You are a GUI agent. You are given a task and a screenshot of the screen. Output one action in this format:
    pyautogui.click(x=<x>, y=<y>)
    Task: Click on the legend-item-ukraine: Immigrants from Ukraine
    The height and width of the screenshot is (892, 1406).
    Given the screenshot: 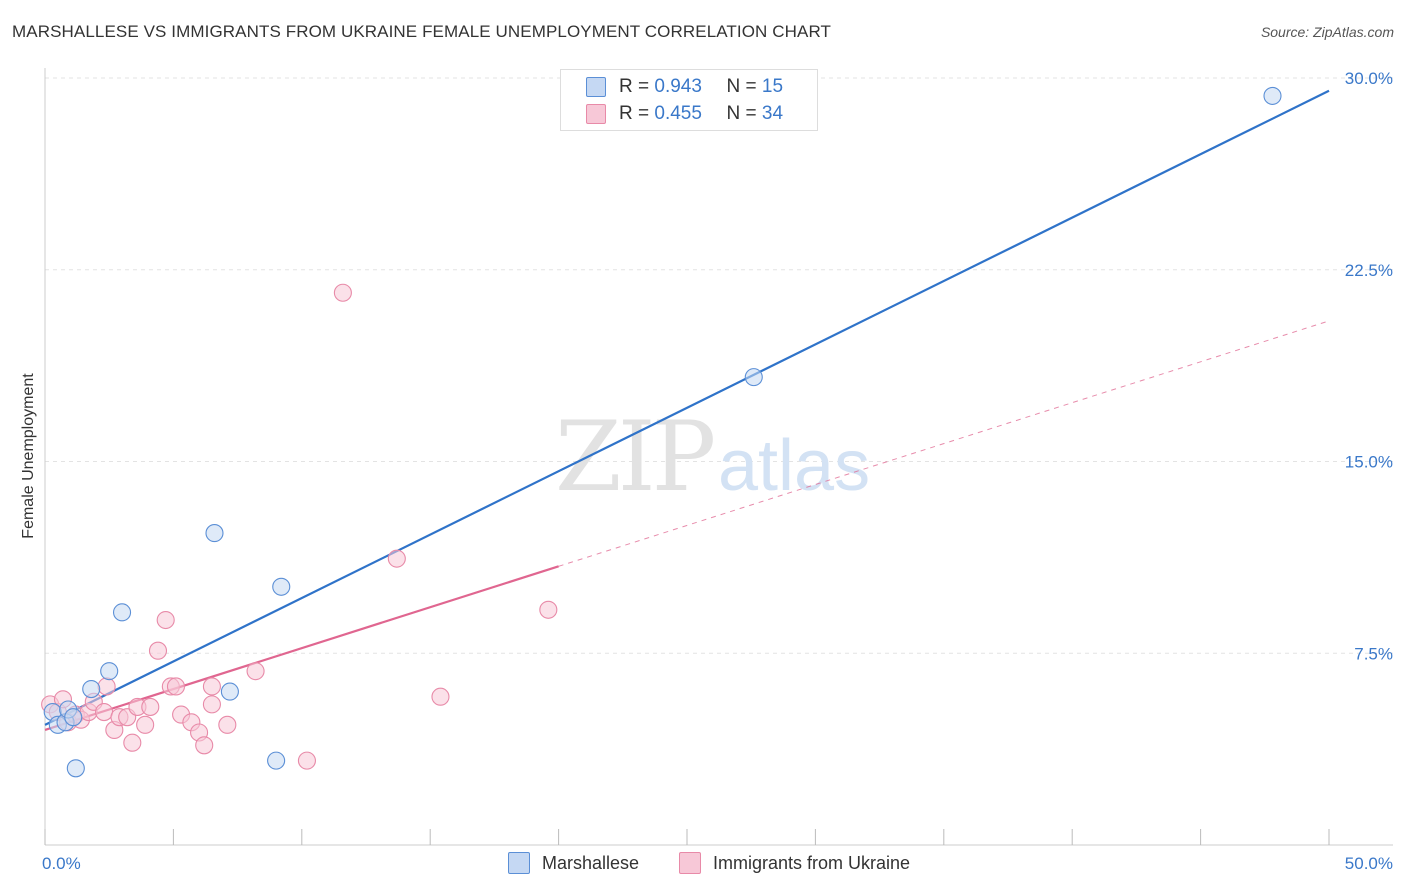 What is the action you would take?
    pyautogui.click(x=794, y=863)
    